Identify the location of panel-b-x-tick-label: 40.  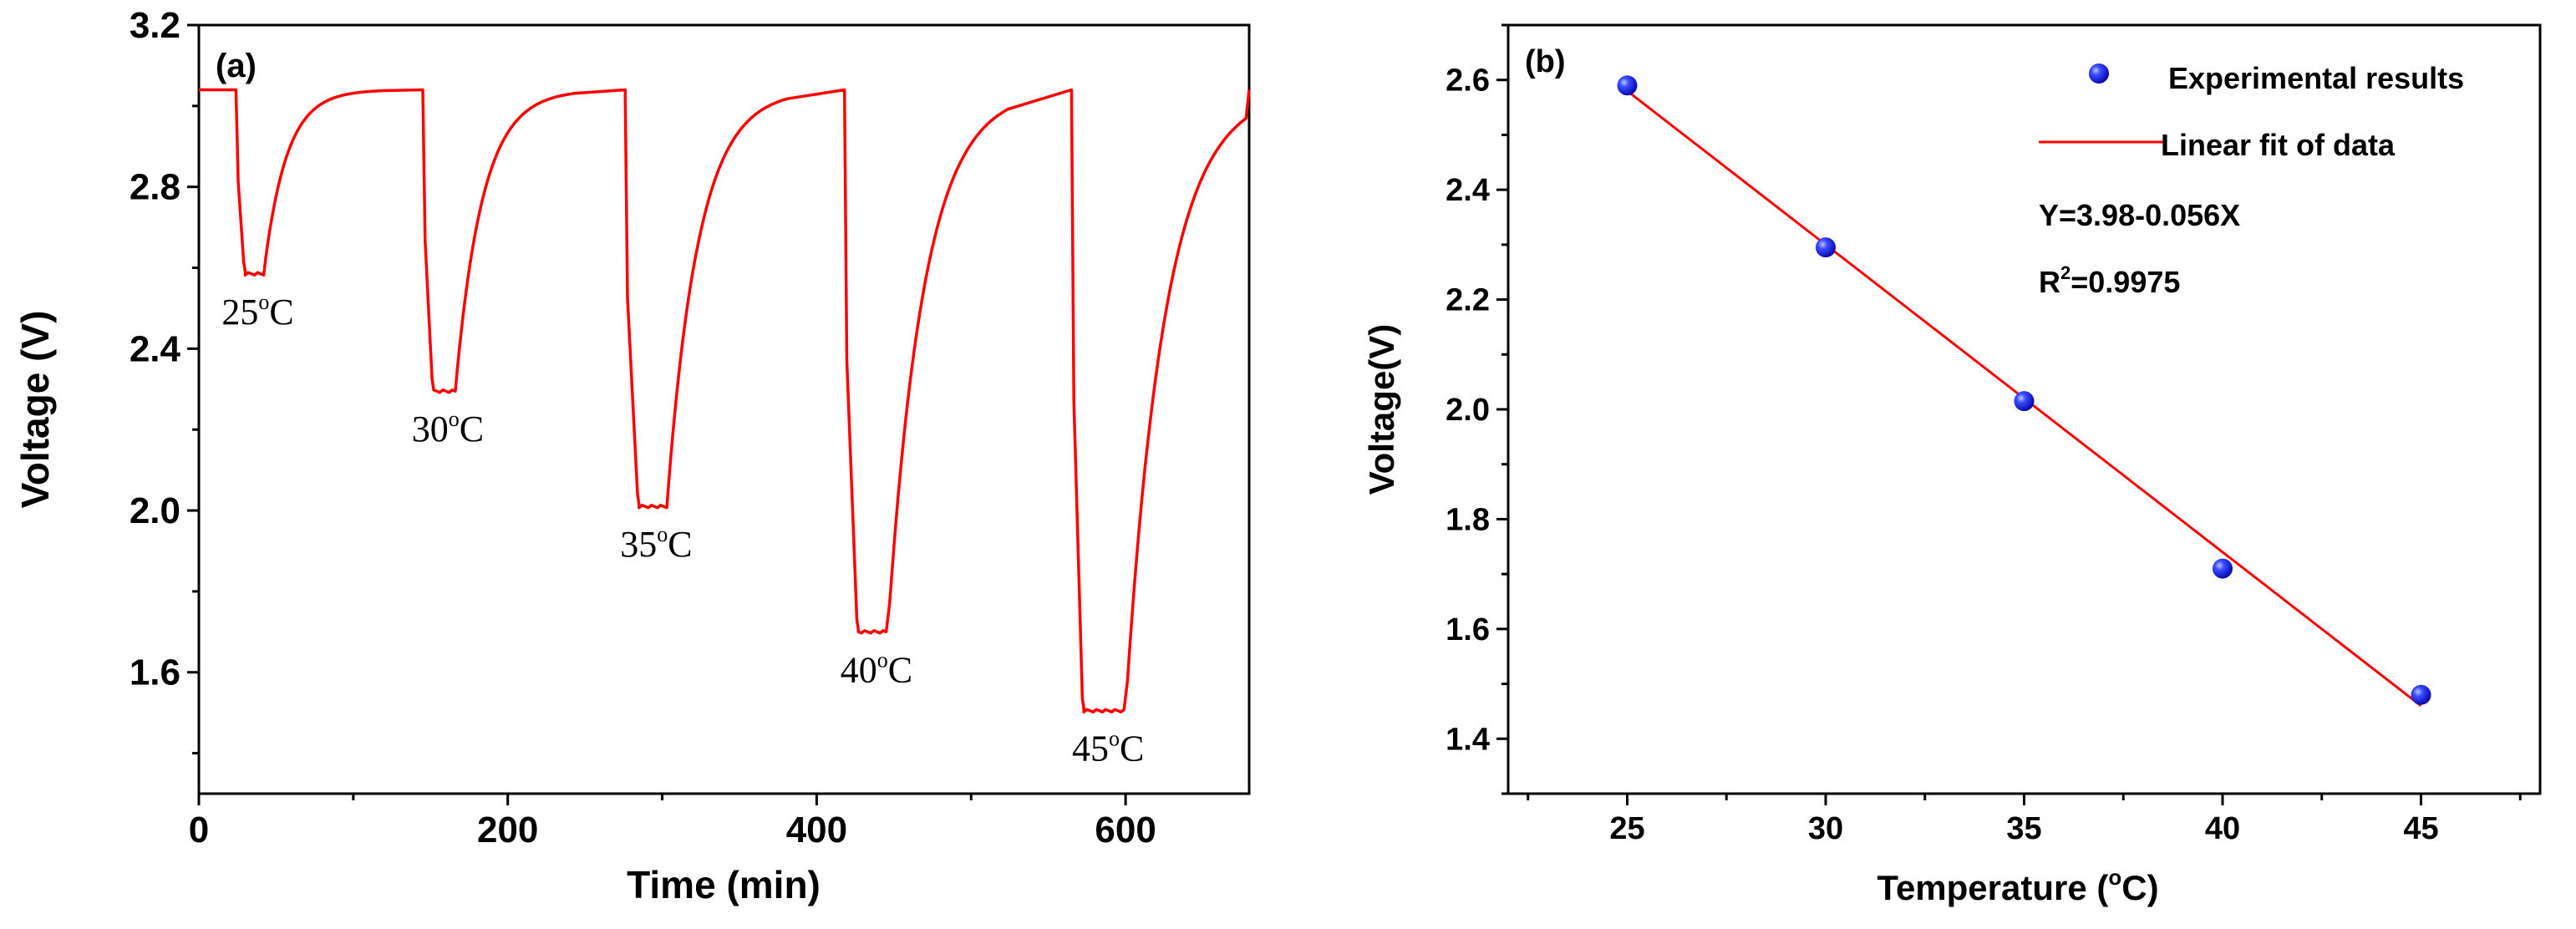
(2222, 828).